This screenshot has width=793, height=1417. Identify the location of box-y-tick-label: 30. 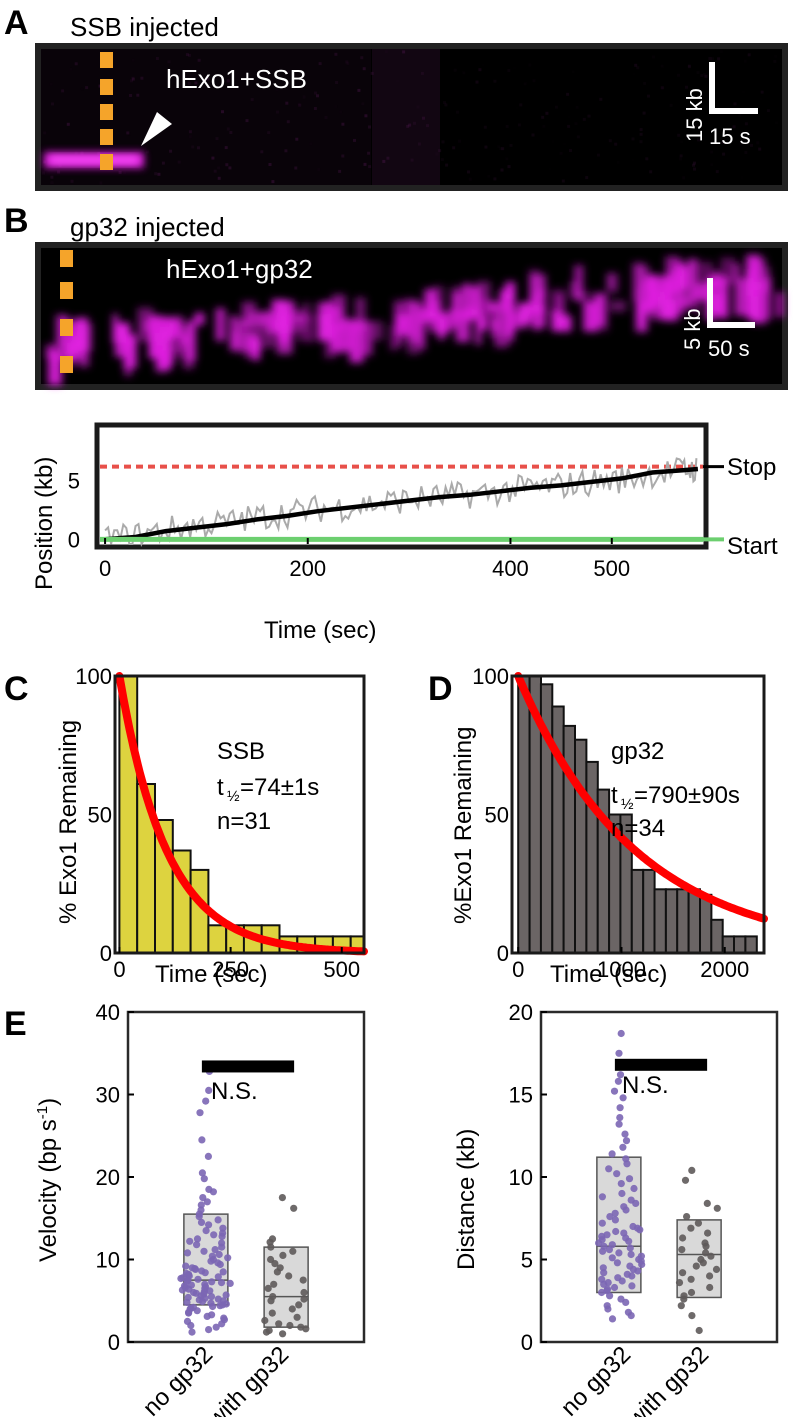
(108, 1095).